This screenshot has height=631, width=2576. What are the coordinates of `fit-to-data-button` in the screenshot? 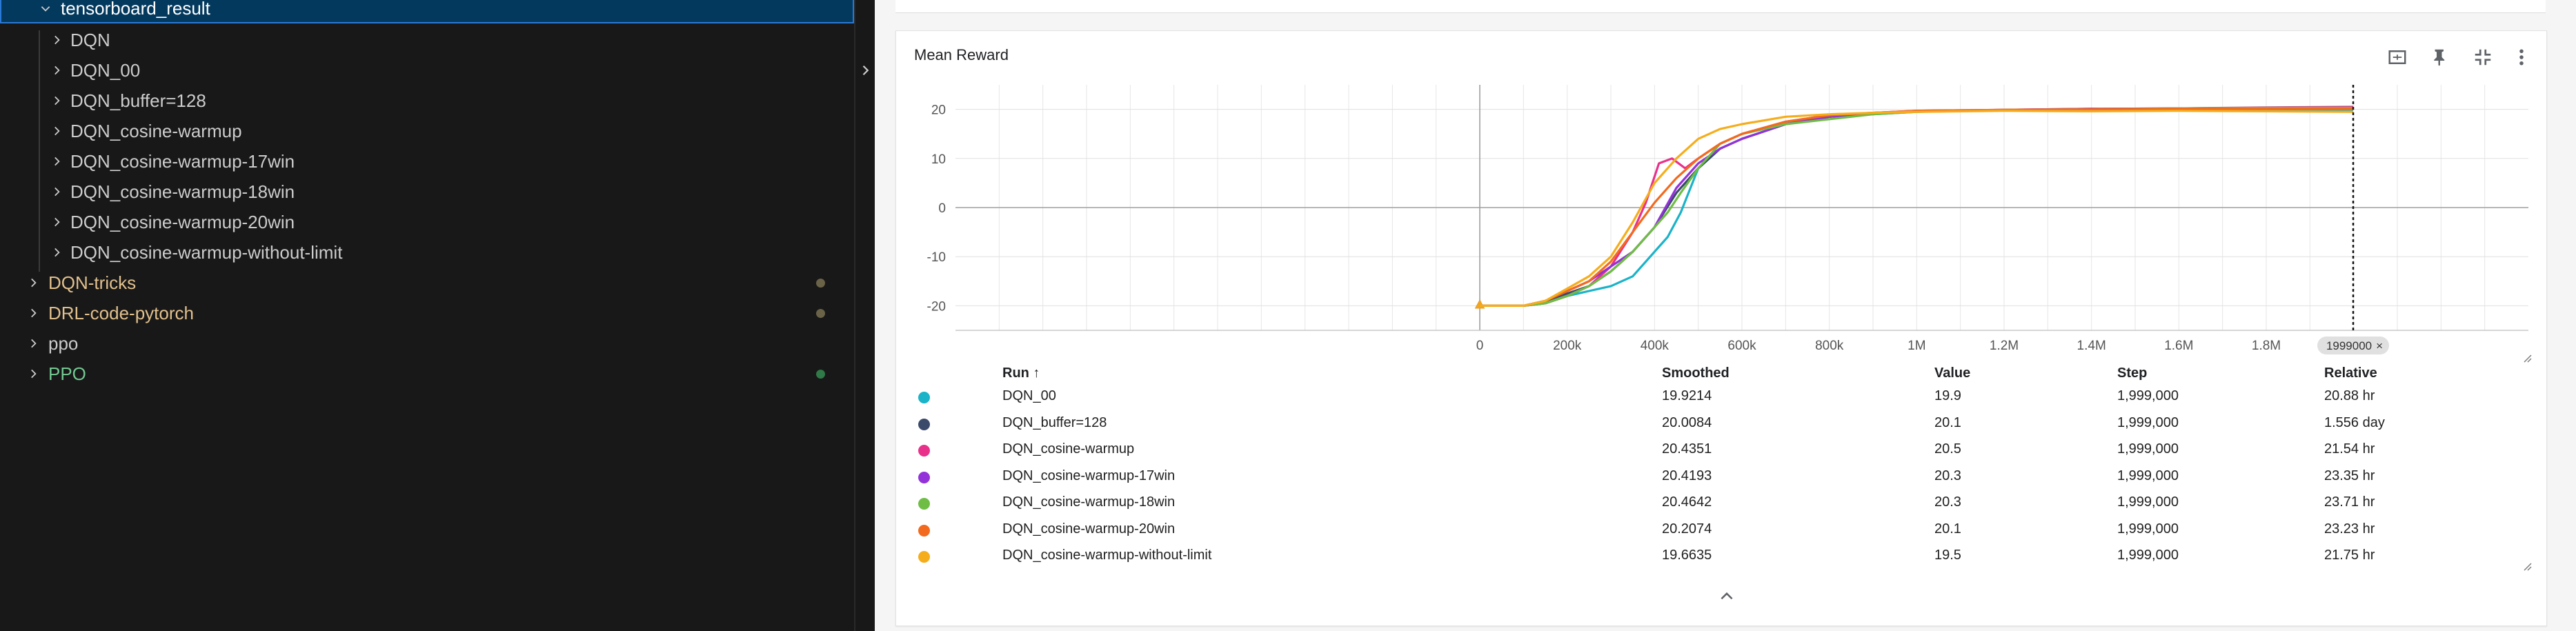 It's located at (2397, 57).